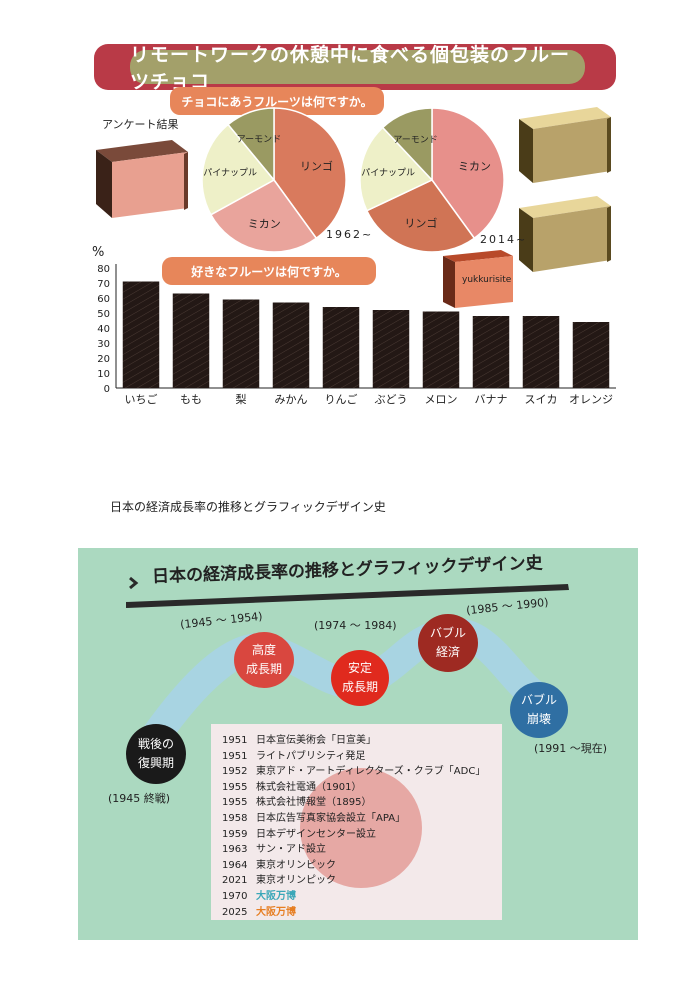  I want to click on timeline-event: ライトパブリシティ発足, so click(311, 756).